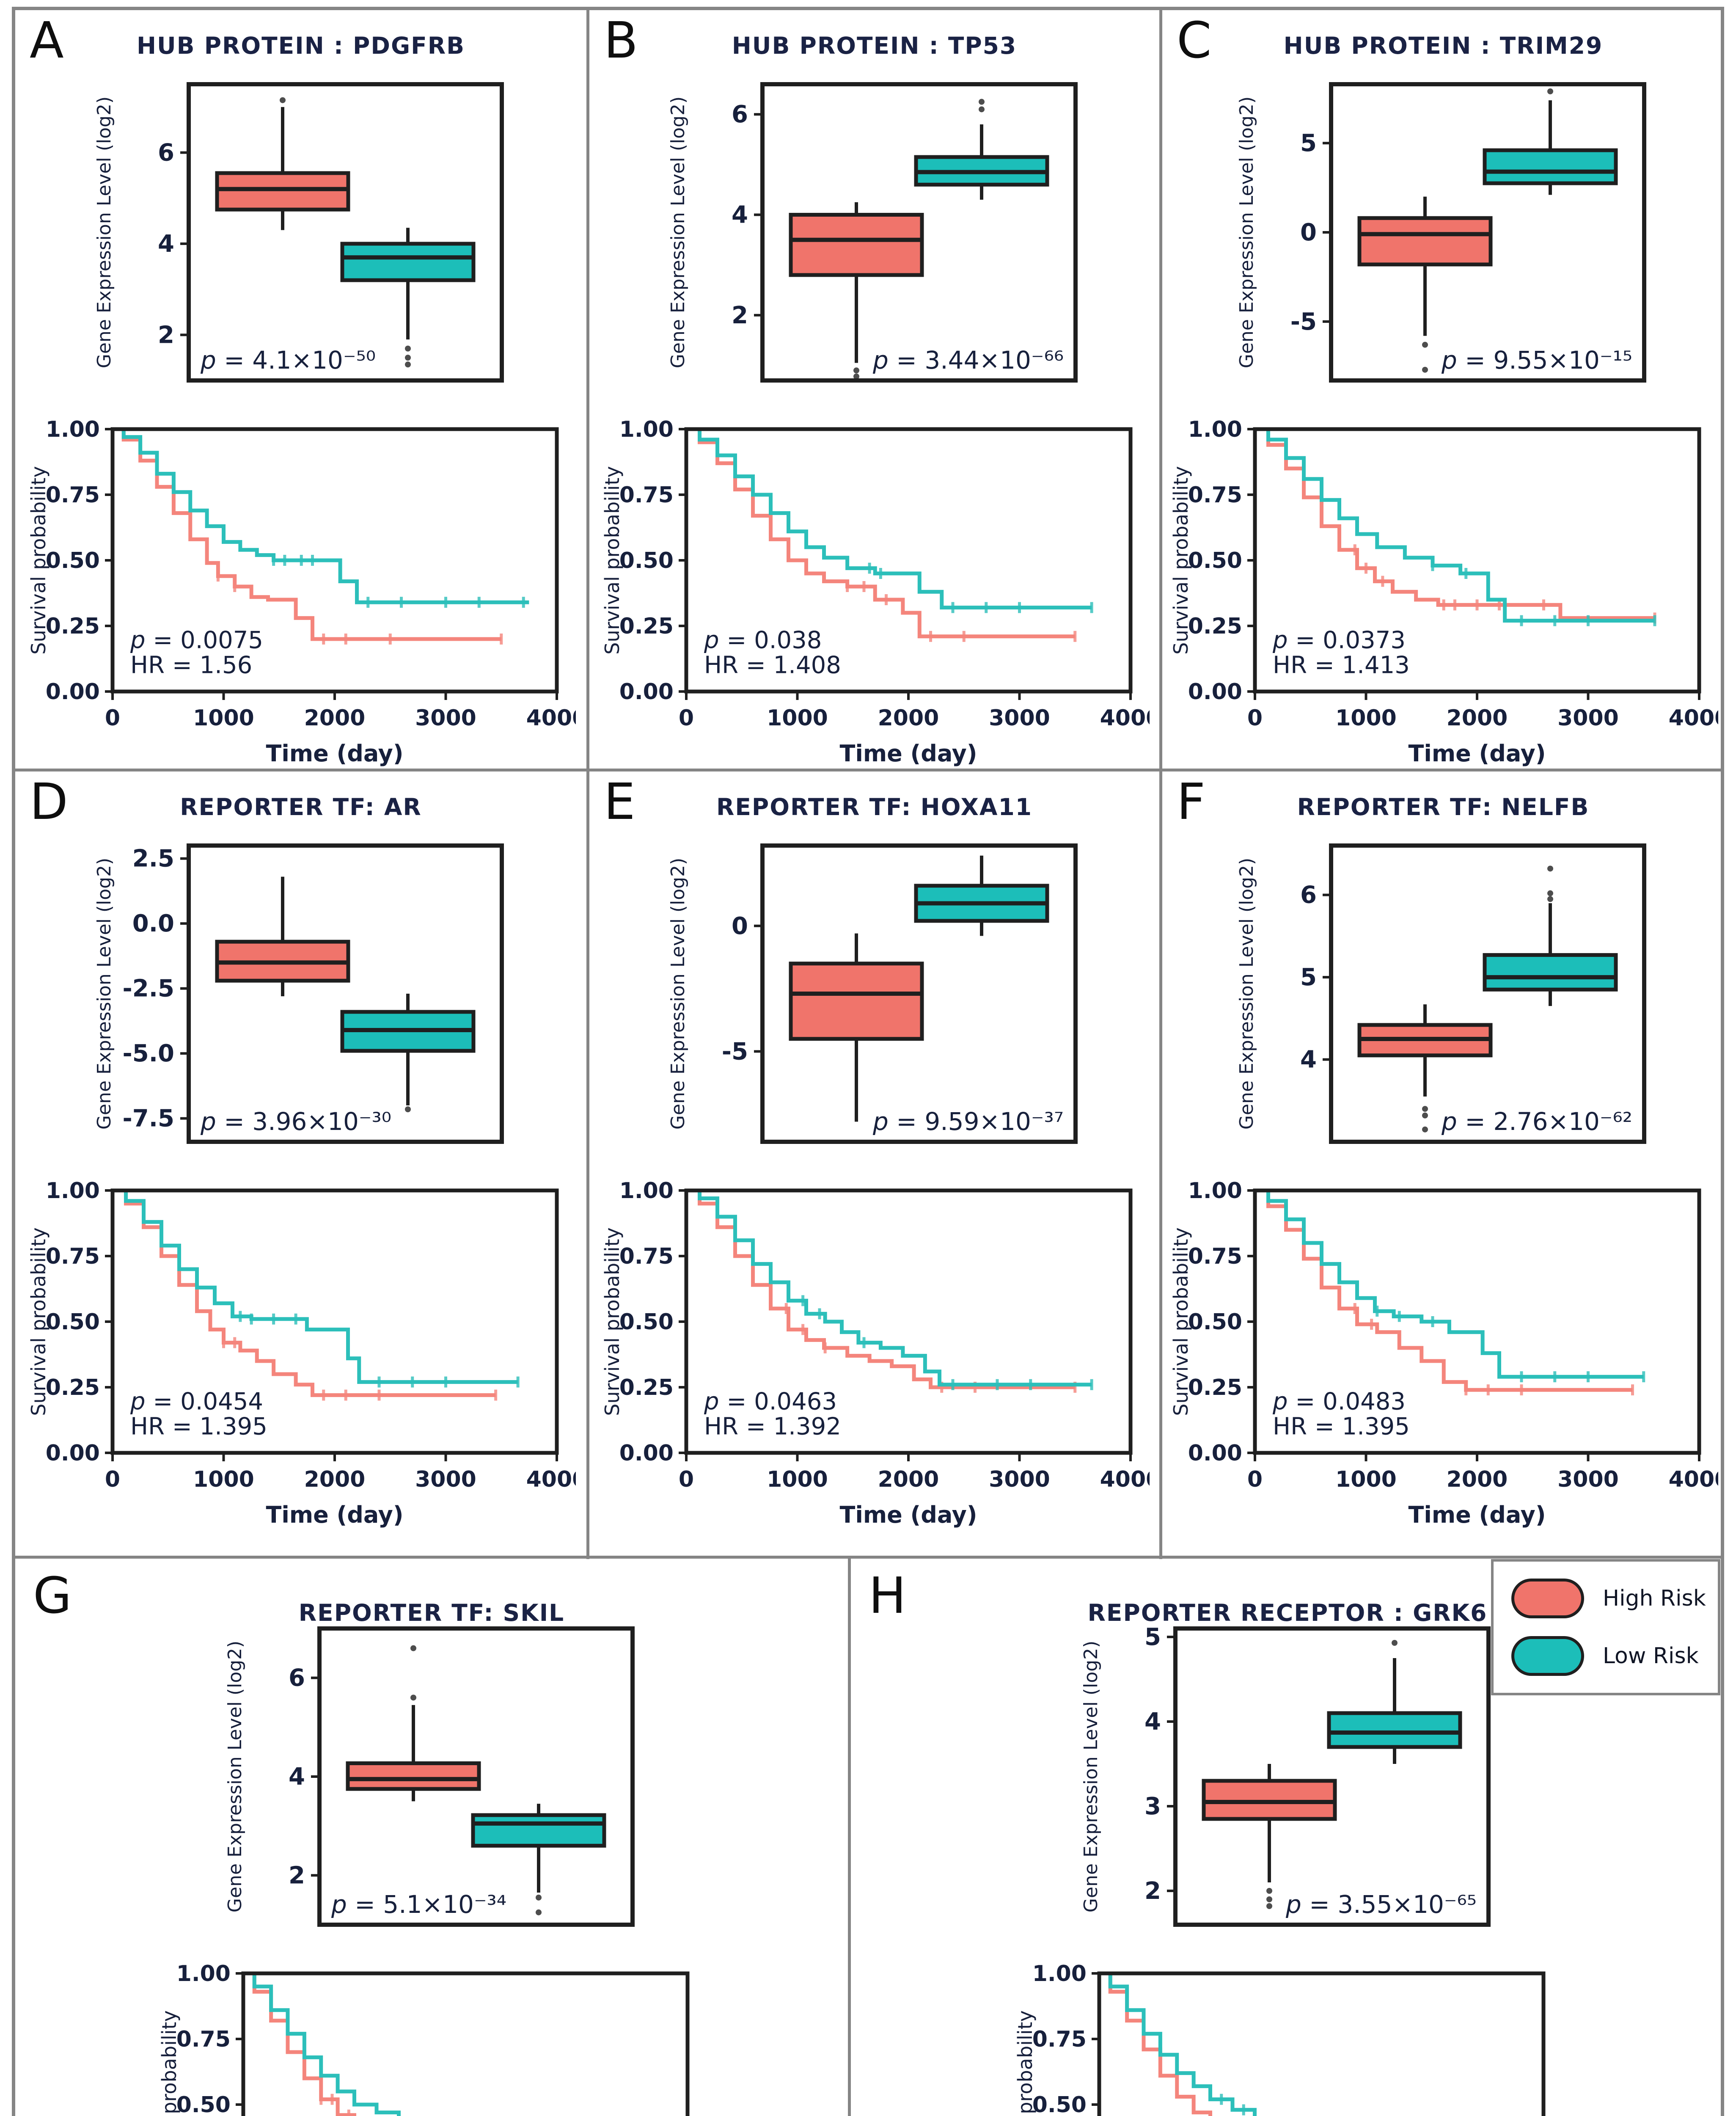 Image resolution: width=1736 pixels, height=2116 pixels. What do you see at coordinates (1341, 1427) in the screenshot?
I see `hr-value-label: HR = 1.395` at bounding box center [1341, 1427].